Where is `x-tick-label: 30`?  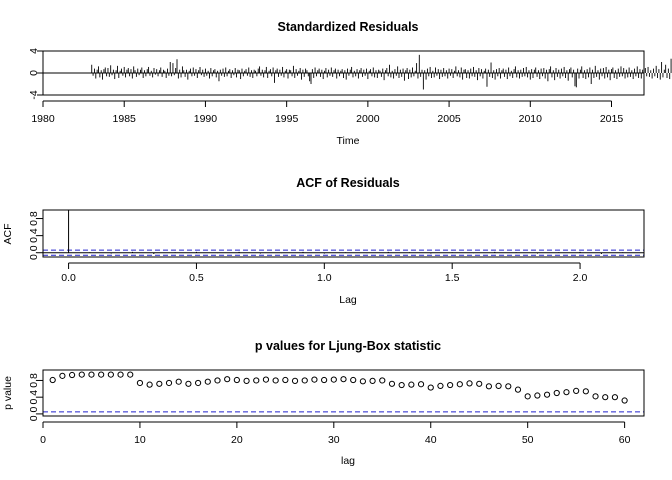
x-tick-label: 30 is located at coordinates (334, 440).